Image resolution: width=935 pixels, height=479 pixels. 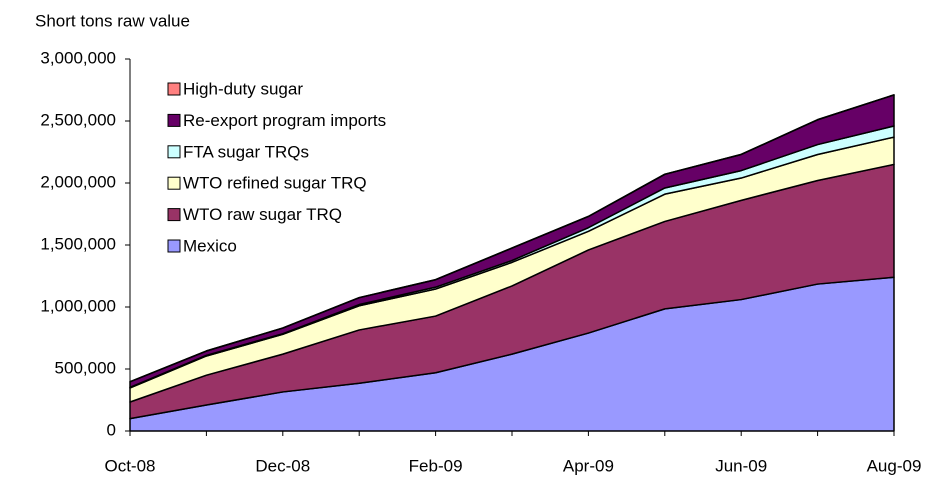 I want to click on legend-label: FTA sugar TRQs, so click(x=246, y=151).